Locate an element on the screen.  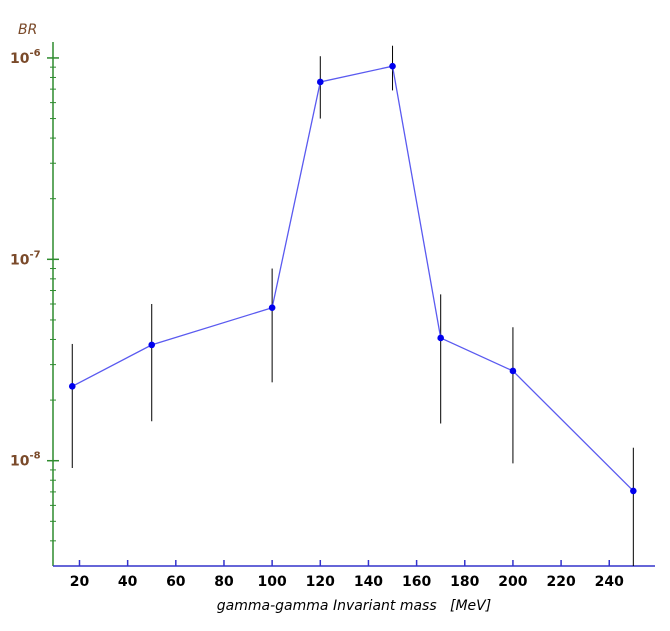
x-tick-label: 180 is located at coordinates (464, 582).